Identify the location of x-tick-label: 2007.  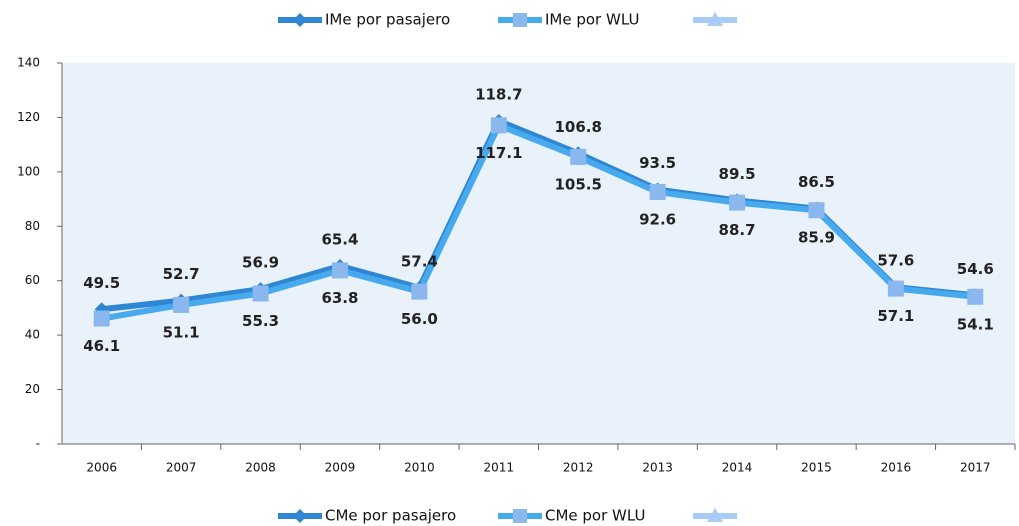
(181, 468).